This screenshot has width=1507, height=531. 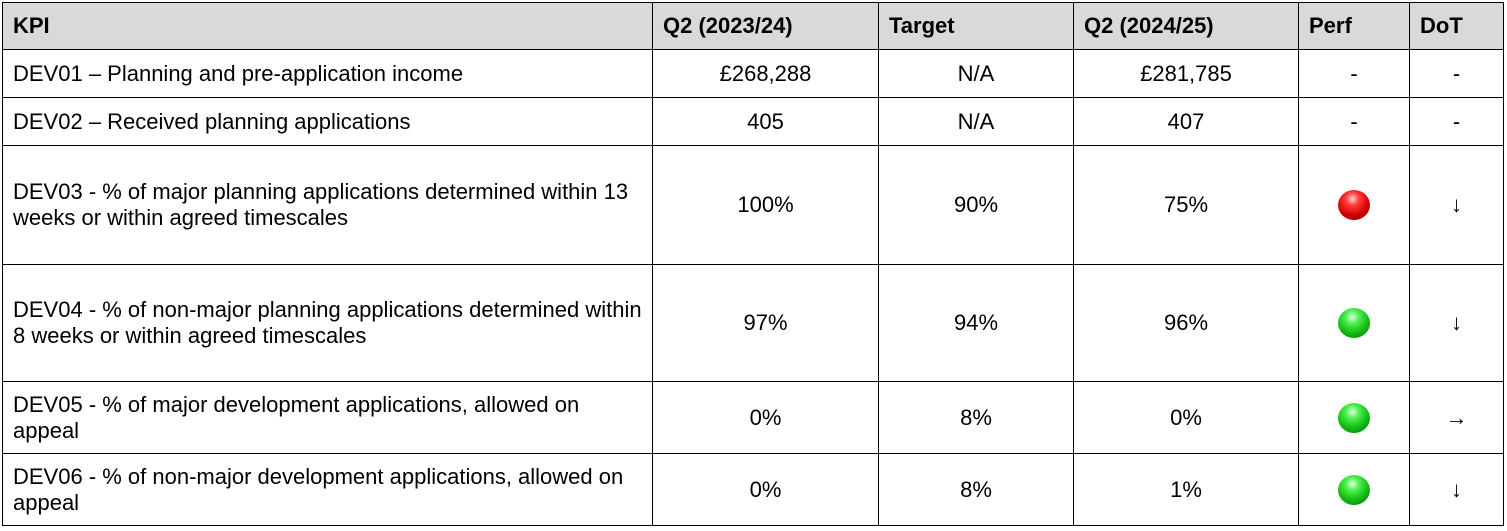 I want to click on kpi-cell: DEV02 – Received planning applications, so click(x=327, y=121).